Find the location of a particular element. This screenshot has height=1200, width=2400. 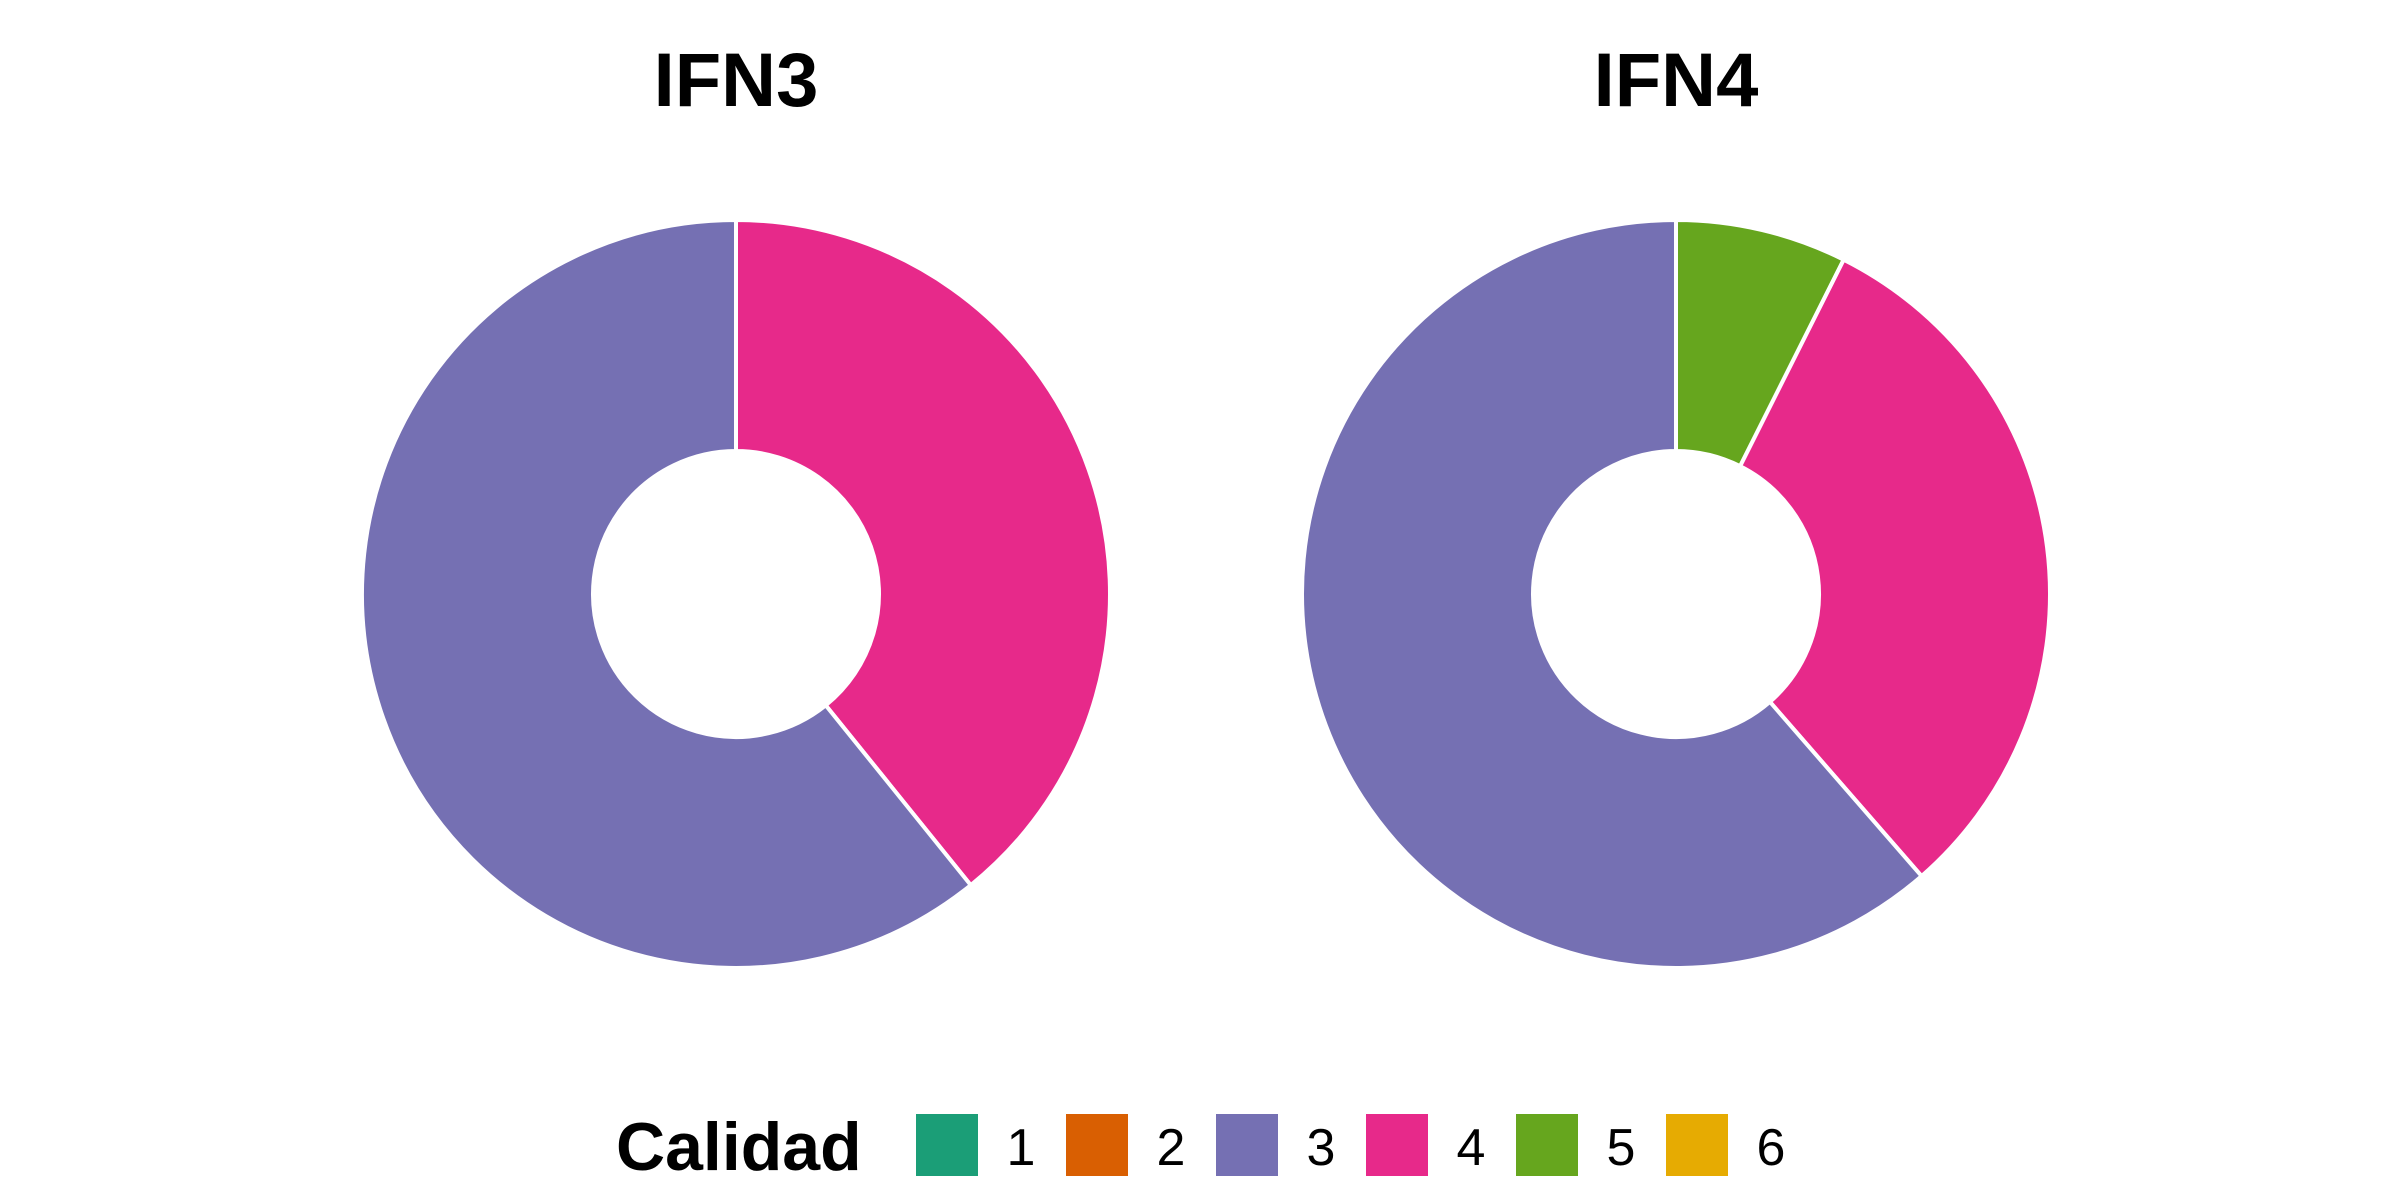

legend-label-2: 2 is located at coordinates (1171, 1148).